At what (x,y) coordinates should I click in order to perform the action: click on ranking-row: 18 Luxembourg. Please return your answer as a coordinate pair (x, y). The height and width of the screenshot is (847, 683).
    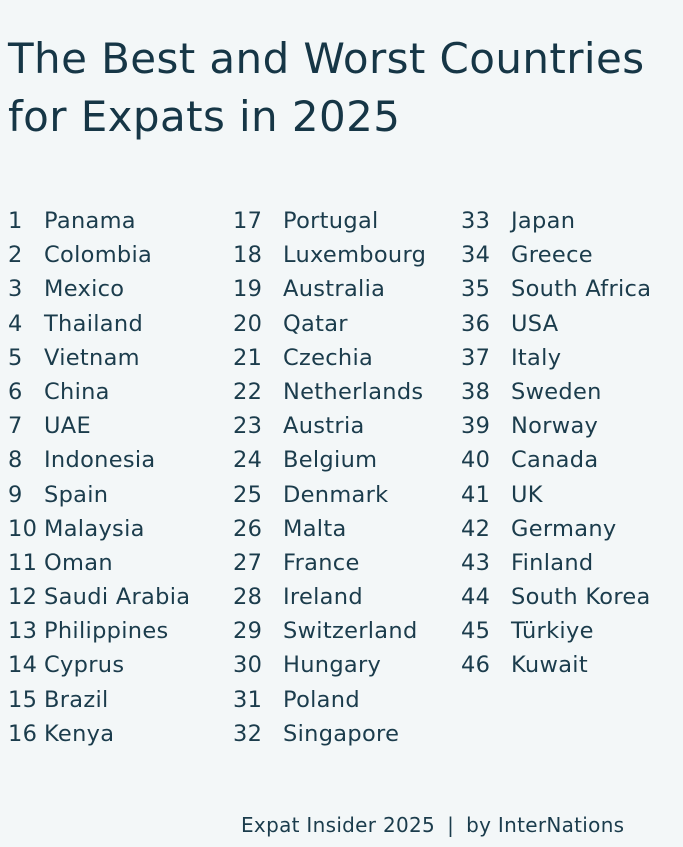
    Looking at the image, I should click on (329, 255).